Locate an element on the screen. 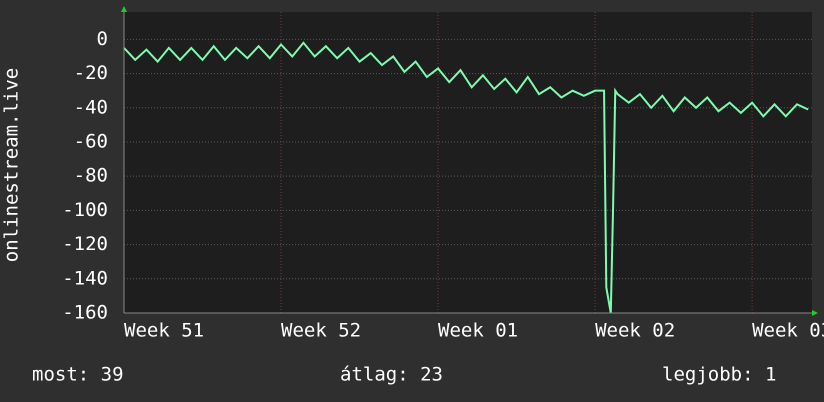  y-tick-label: -60 is located at coordinates (91, 141).